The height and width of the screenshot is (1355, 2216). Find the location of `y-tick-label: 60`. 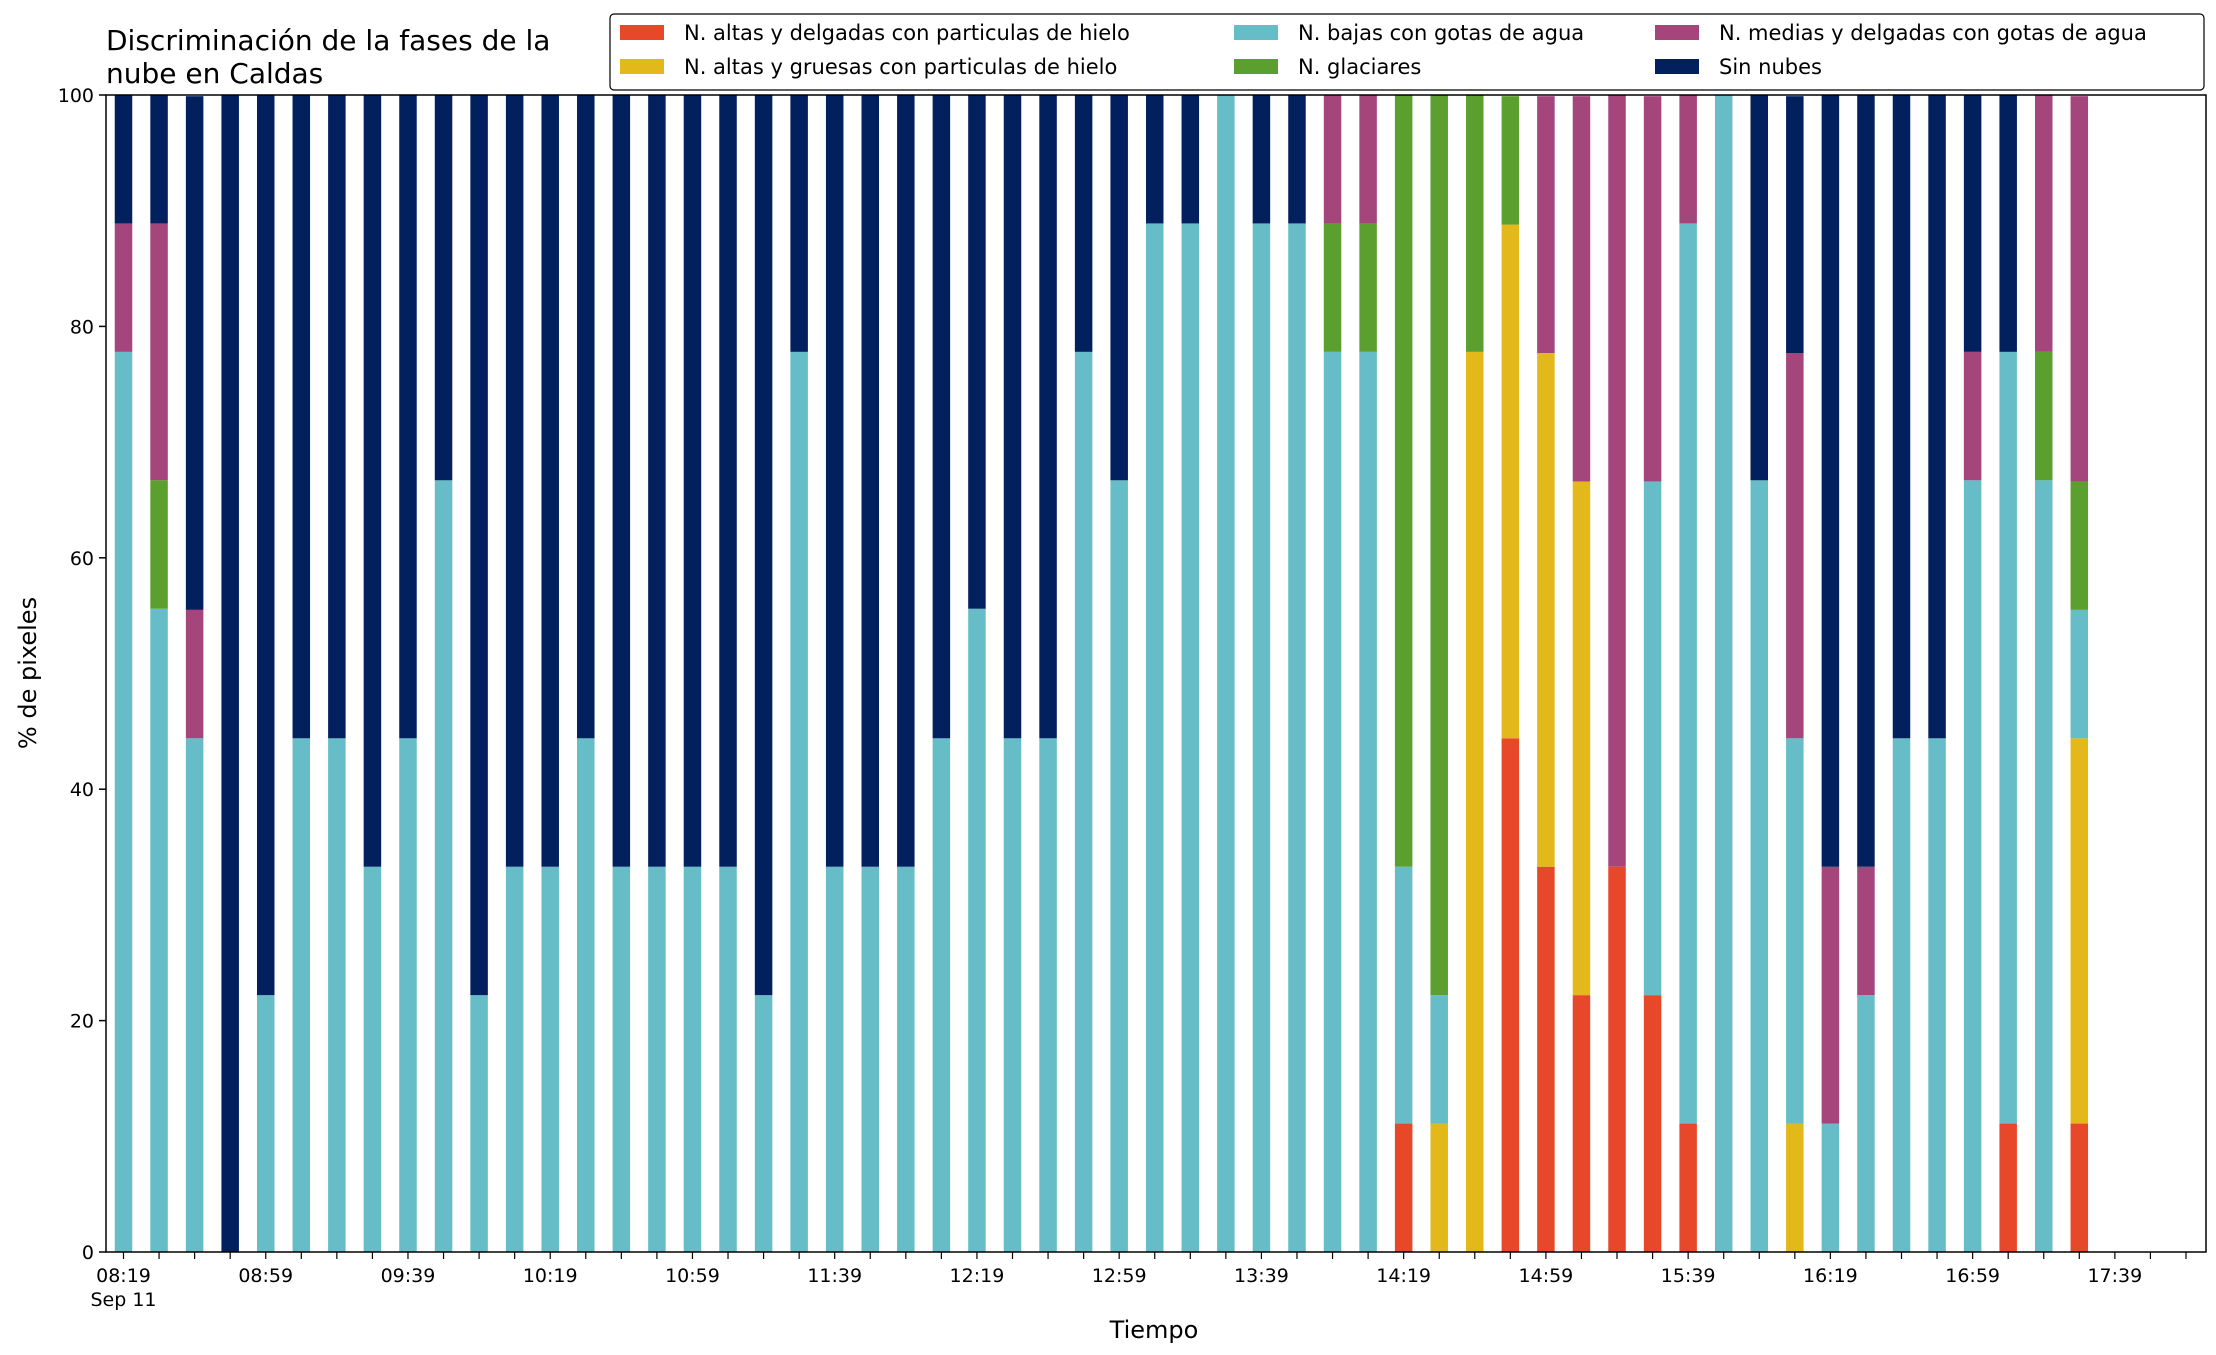

y-tick-label: 60 is located at coordinates (82, 559).